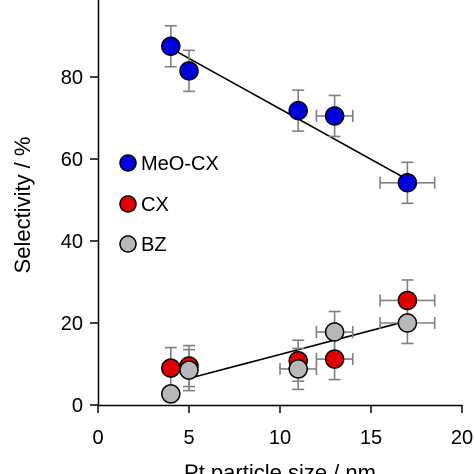 Image resolution: width=474 pixels, height=474 pixels. Describe the element at coordinates (72, 160) in the screenshot. I see `y-tick-label: 60` at that location.